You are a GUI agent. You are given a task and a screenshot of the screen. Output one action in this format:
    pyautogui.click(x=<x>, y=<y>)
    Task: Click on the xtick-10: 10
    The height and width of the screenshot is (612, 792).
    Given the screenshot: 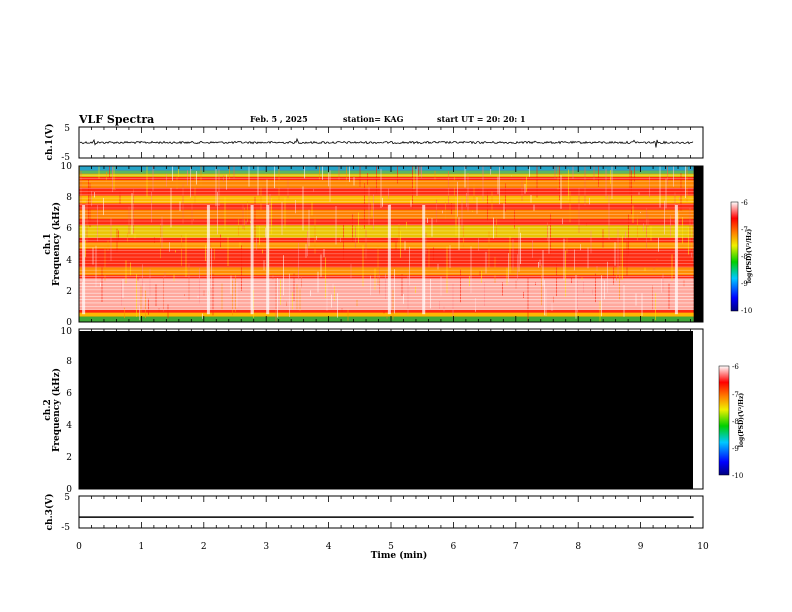 What is the action you would take?
    pyautogui.click(x=703, y=547)
    